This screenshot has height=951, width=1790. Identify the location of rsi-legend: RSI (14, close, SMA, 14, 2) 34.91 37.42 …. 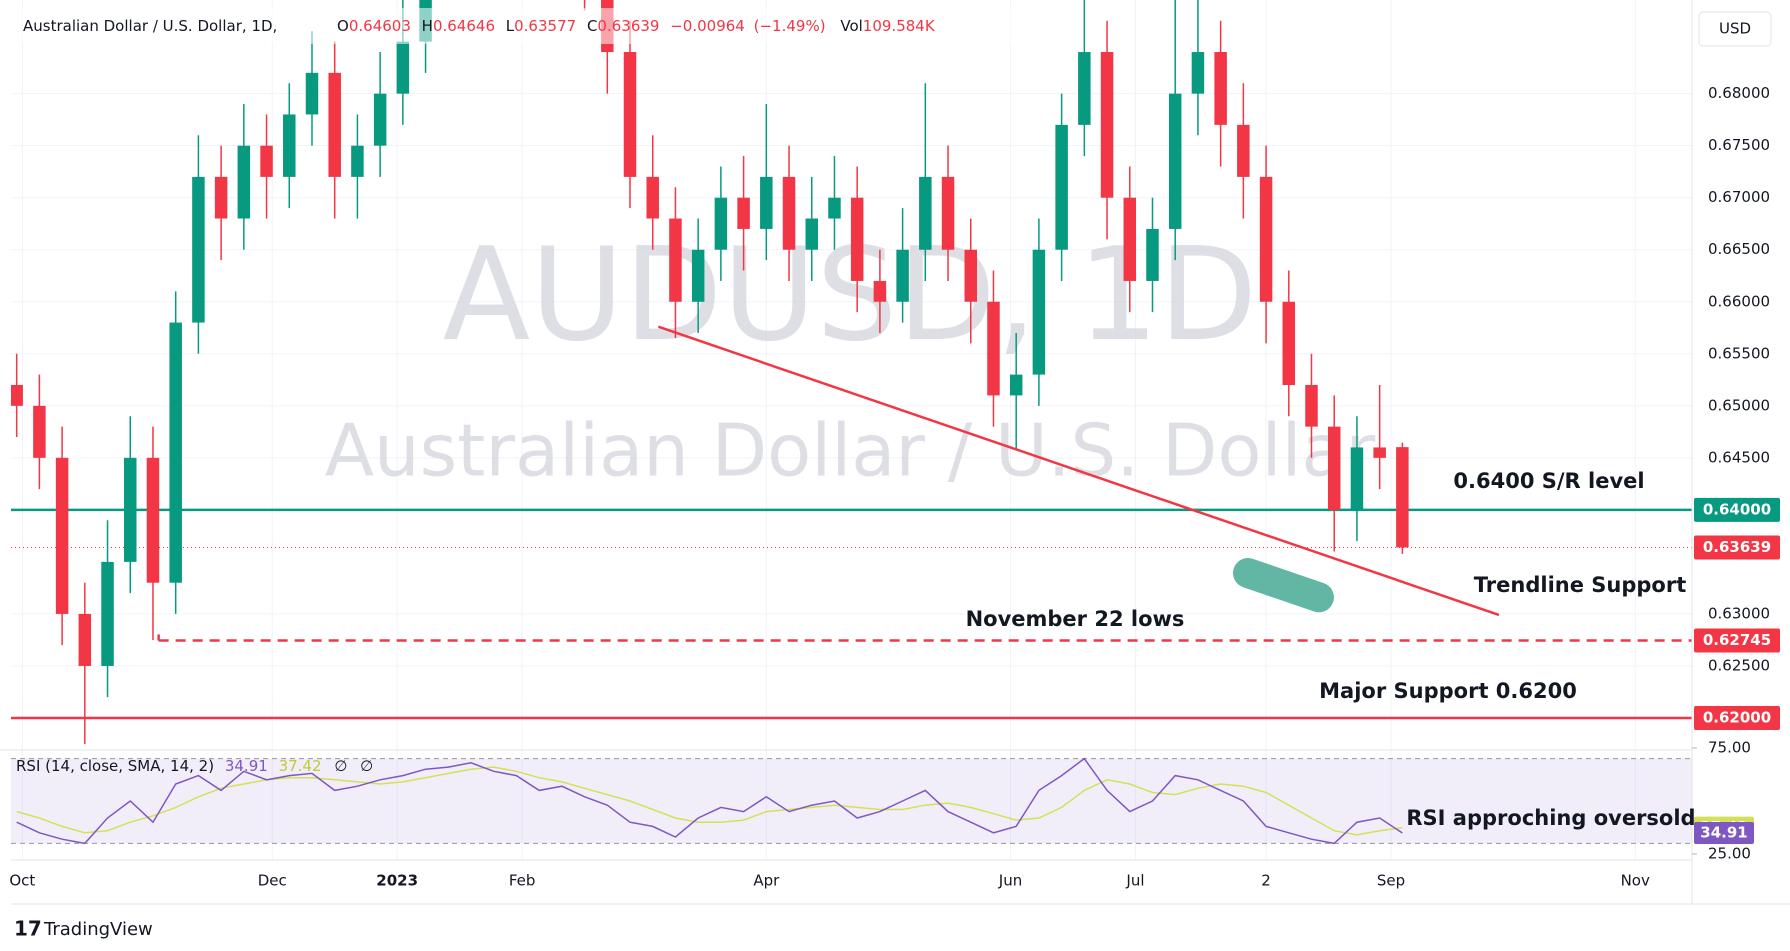
(194, 766).